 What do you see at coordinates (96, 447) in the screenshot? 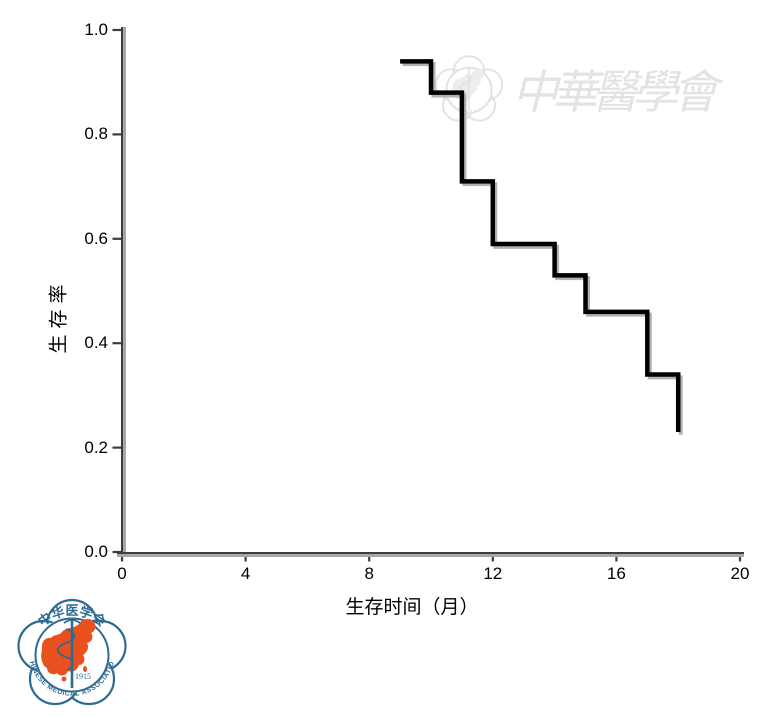
I see `y-tick-label: 0.2` at bounding box center [96, 447].